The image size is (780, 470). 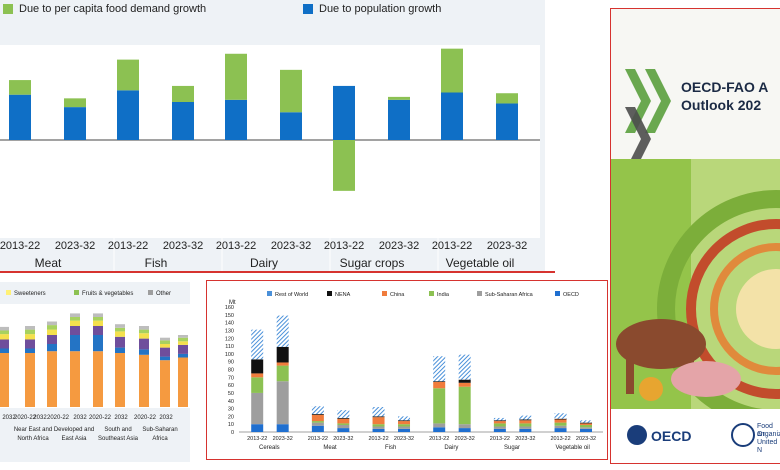 I want to click on y-tick-label: 80, so click(x=231, y=371).